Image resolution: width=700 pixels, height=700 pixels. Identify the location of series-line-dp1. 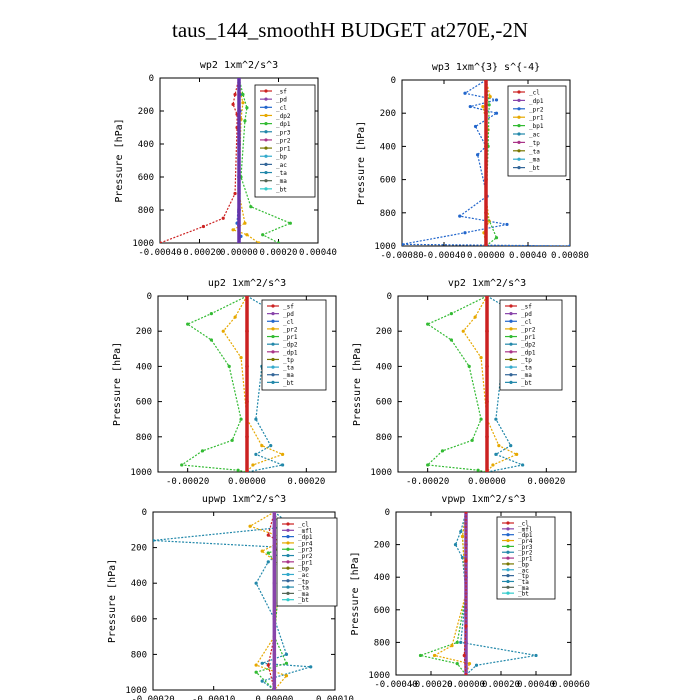
(214, 384).